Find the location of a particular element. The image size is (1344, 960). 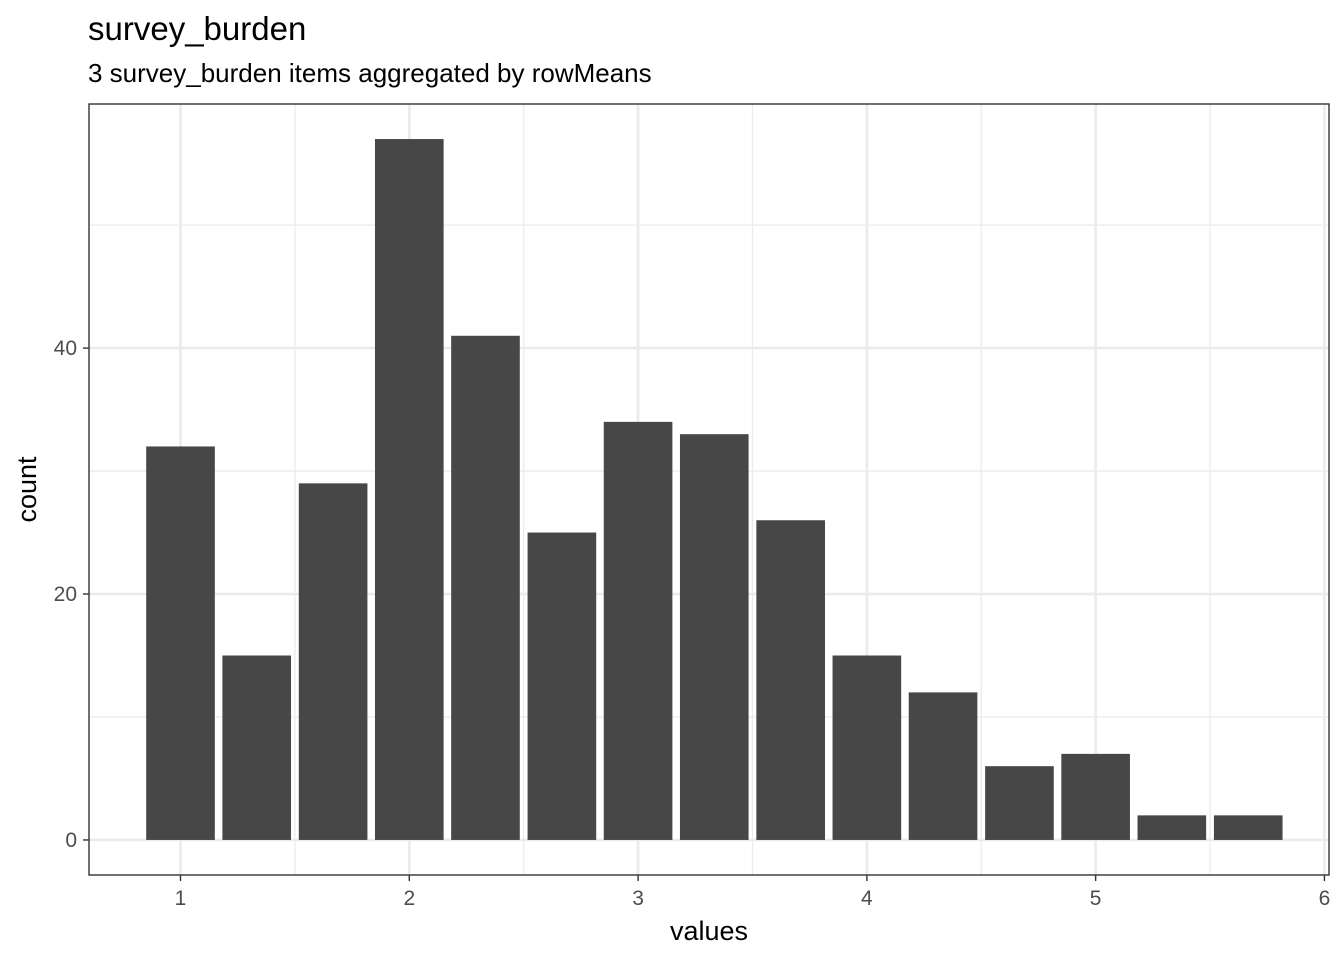

x-tick-label: 4 is located at coordinates (867, 898).